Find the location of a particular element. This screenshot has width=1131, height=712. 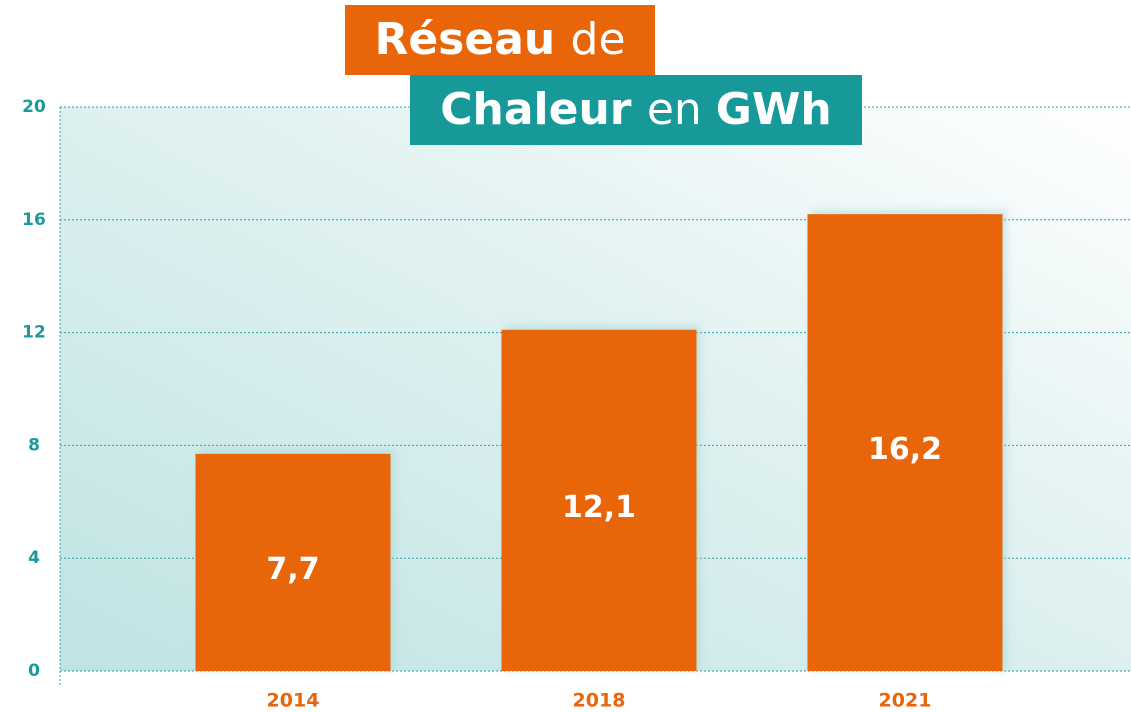

y-tick-label: 16 is located at coordinates (34, 220).